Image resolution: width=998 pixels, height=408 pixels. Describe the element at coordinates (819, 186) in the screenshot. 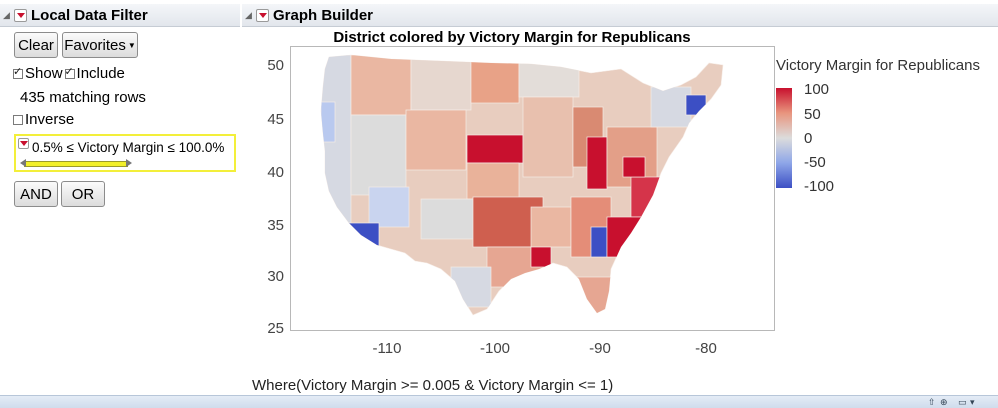

I see `legend-tick-label: -100` at that location.